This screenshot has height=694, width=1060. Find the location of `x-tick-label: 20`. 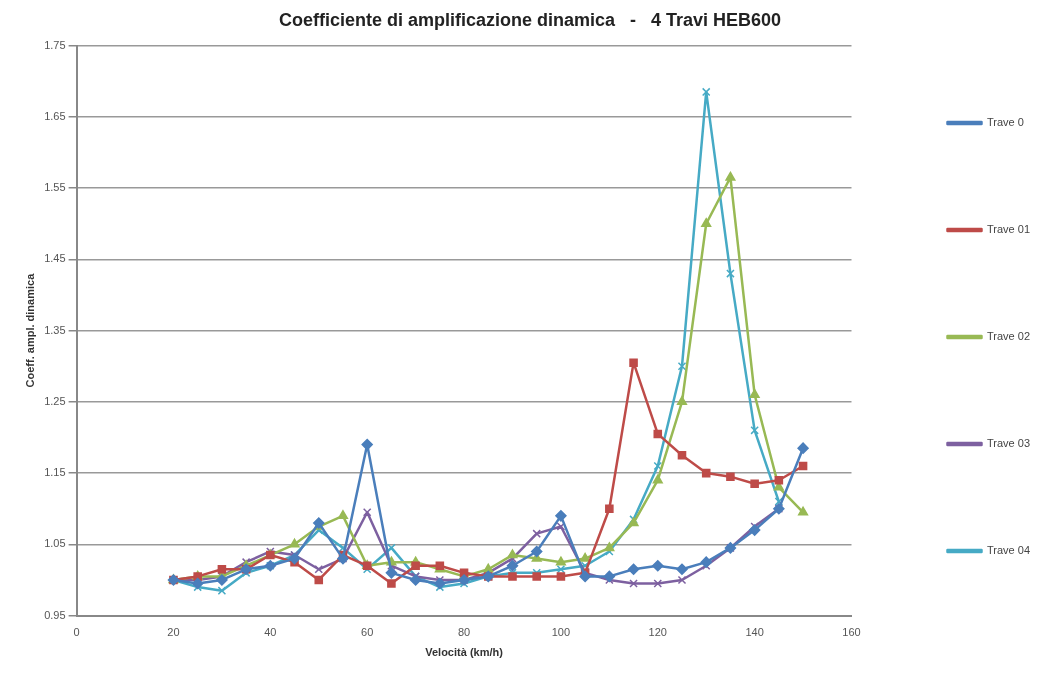

x-tick-label: 20 is located at coordinates (173, 632).